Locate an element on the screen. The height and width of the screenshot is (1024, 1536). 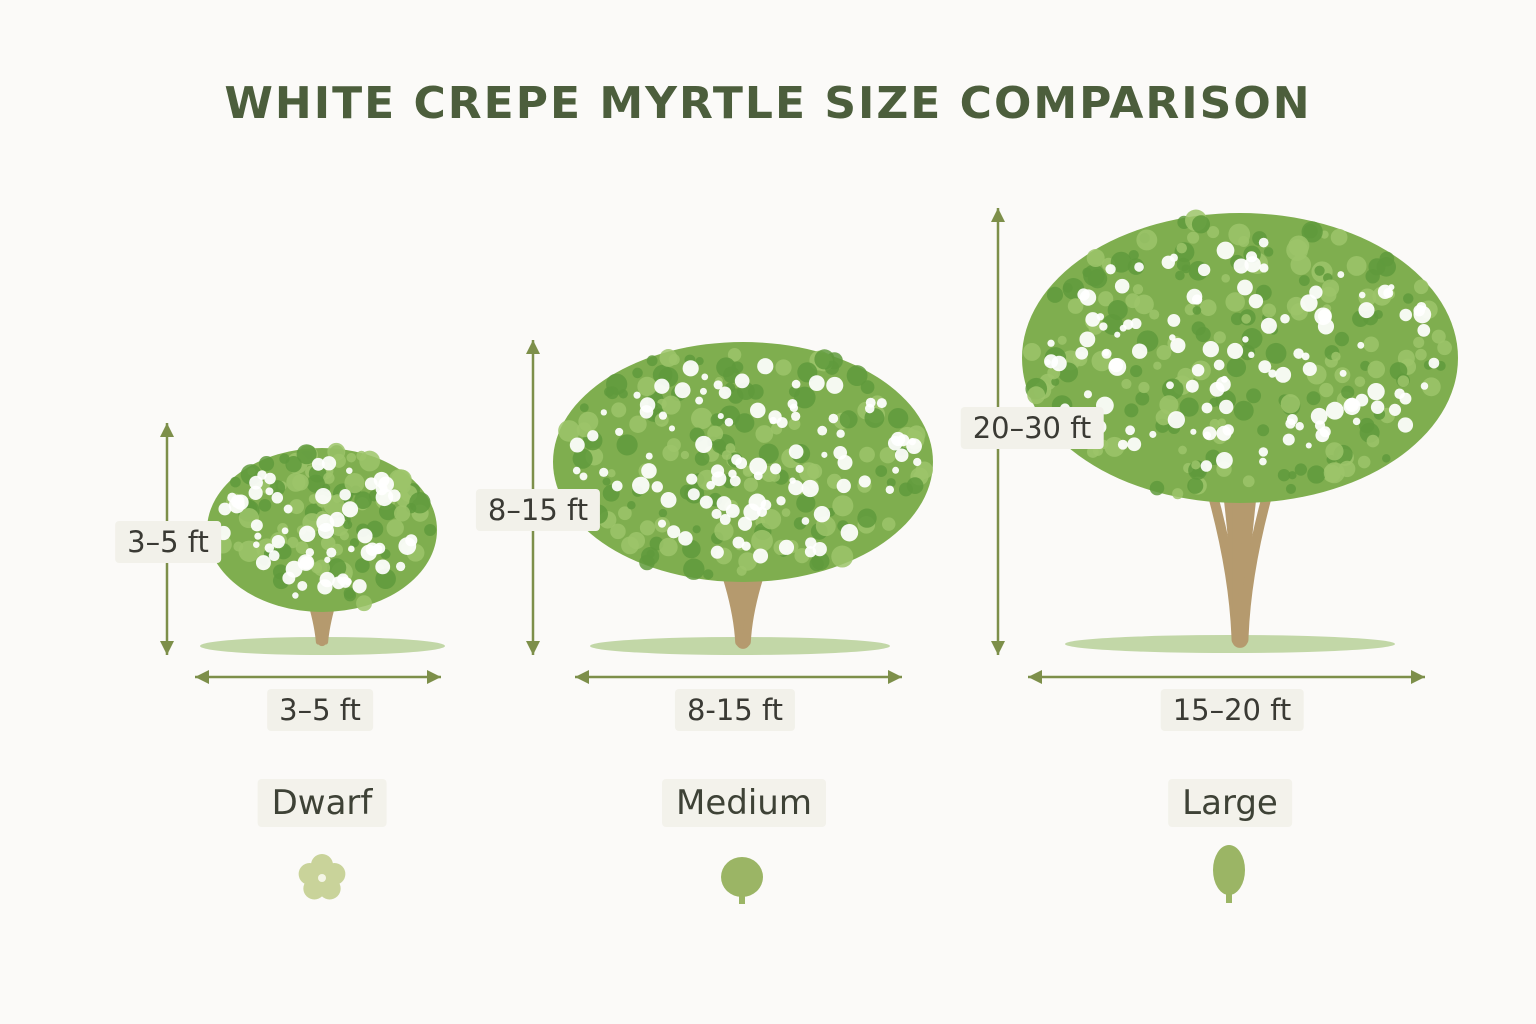
height-label-large: 20–30 ft is located at coordinates (1032, 428).